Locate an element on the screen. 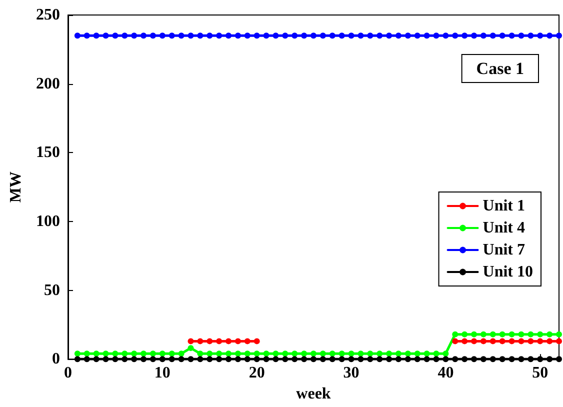 This screenshot has height=407, width=563. x-tick-label: 10 is located at coordinates (162, 373).